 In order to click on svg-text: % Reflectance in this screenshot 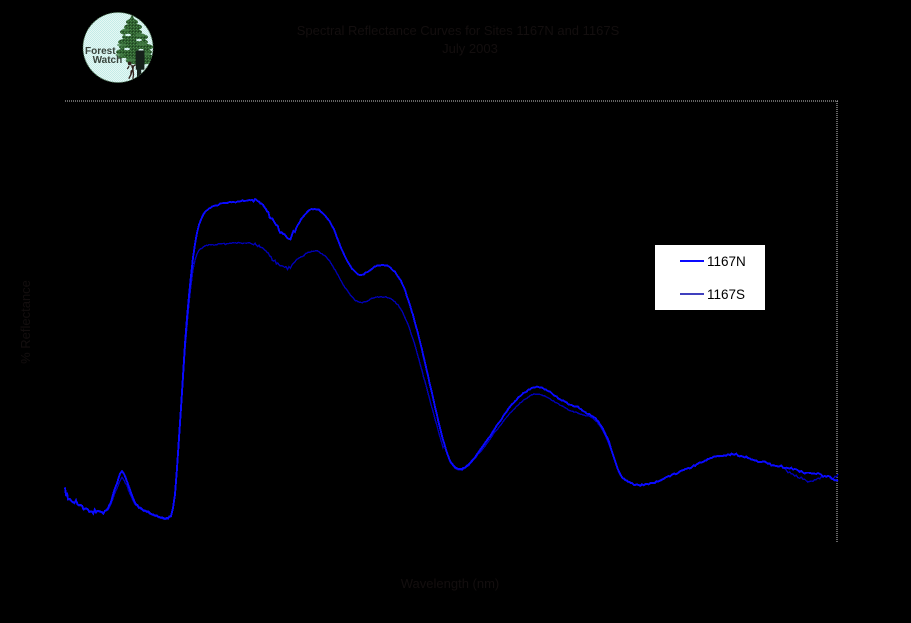, I will do `click(25, 322)`.